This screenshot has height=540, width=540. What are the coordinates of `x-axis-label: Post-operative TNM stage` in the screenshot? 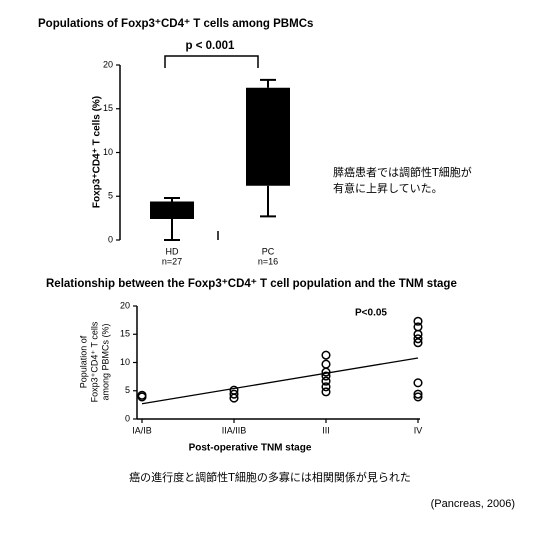 It's located at (250, 448).